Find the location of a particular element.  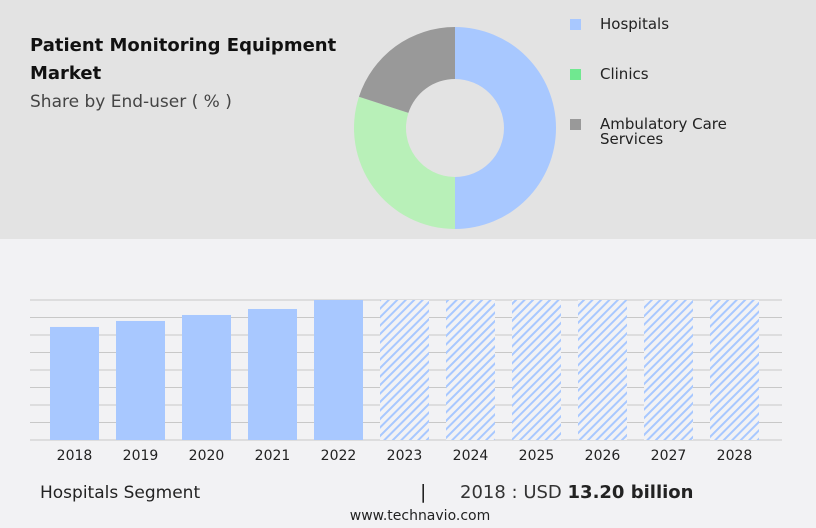

x-tick-label: 2021 is located at coordinates (273, 456).